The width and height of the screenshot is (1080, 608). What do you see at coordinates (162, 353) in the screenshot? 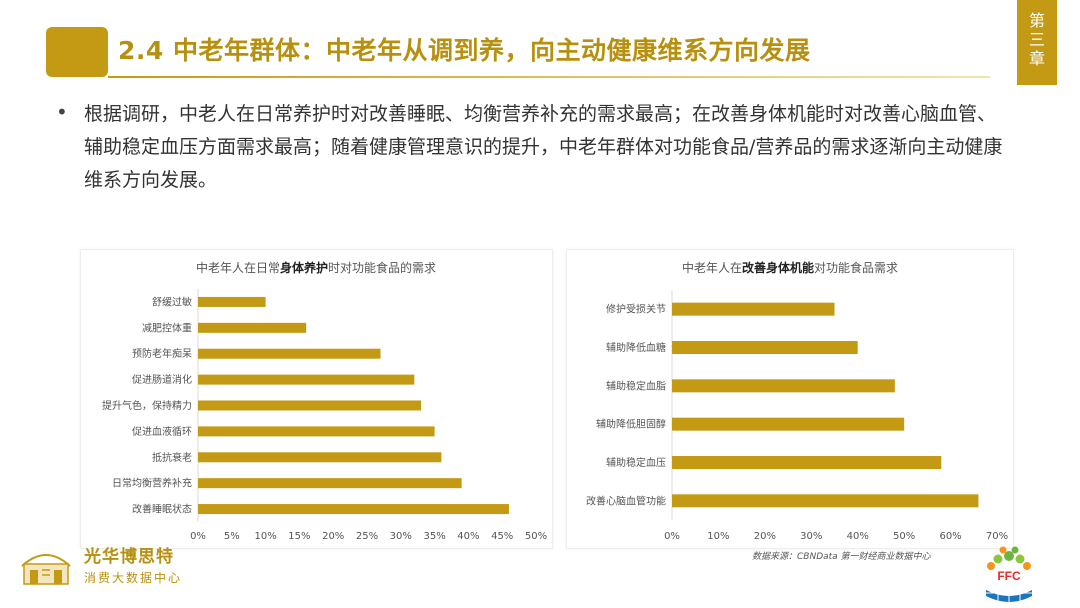
I see `category-label: 预防老年痴呆` at bounding box center [162, 353].